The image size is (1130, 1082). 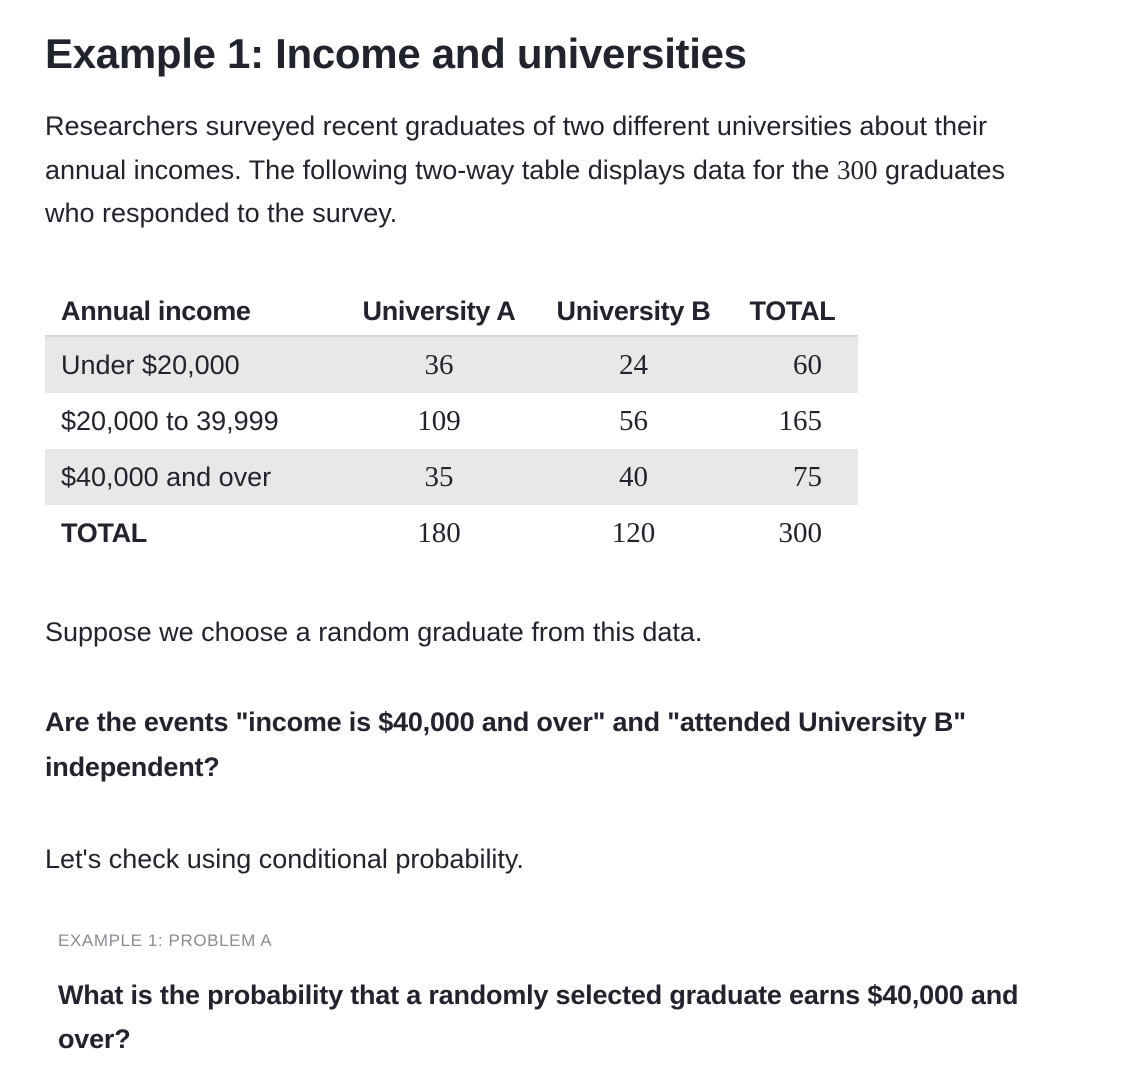 I want to click on cell-total: 165, so click(x=800, y=420).